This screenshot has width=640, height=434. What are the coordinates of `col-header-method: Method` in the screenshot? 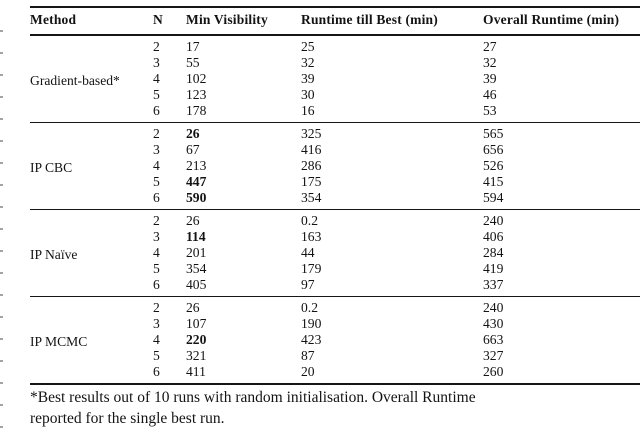 It's located at (91, 21).